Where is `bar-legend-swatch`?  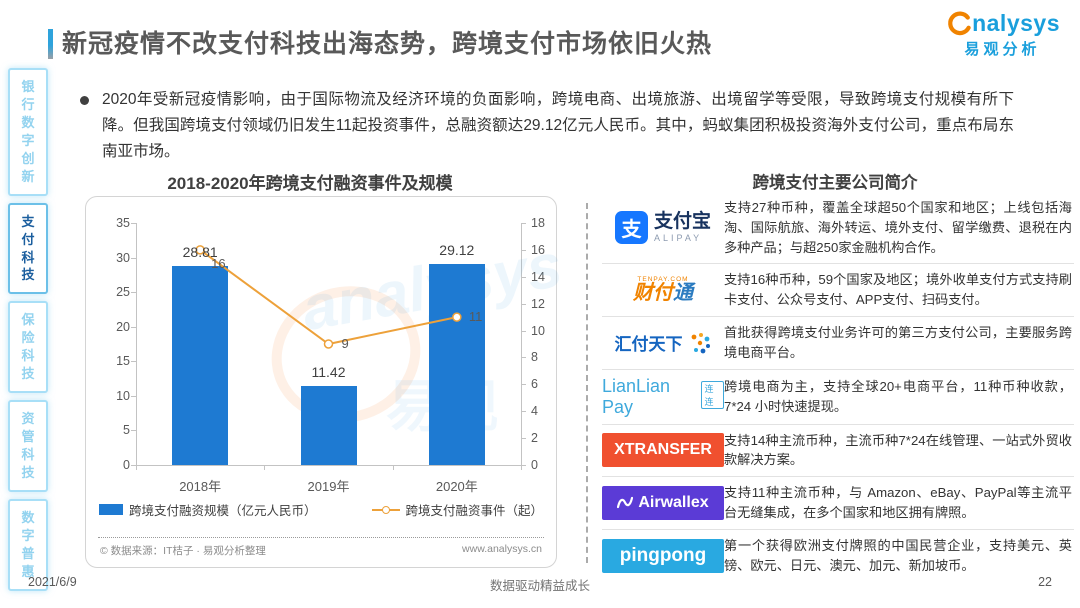
bar-legend-swatch is located at coordinates (110, 509).